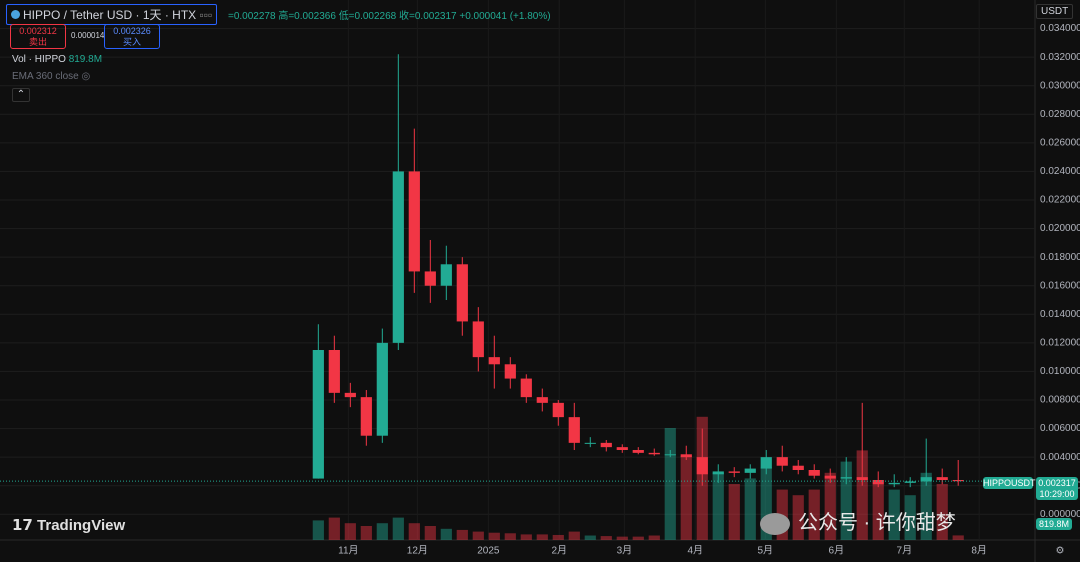 This screenshot has width=1080, height=562. I want to click on y-tick-label: 0.010000, so click(1060, 371).